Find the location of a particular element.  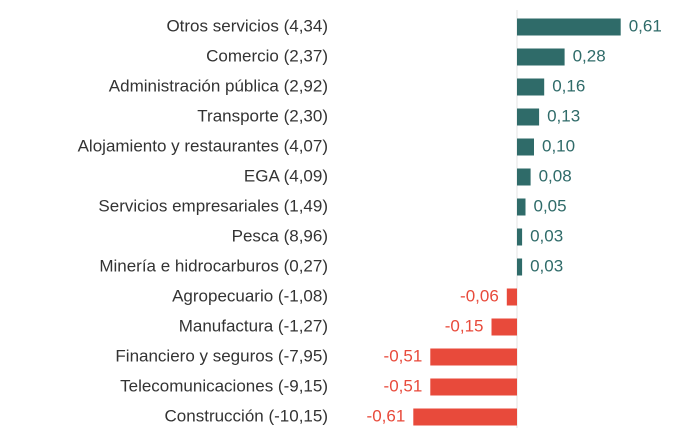

category-label: Servicios empresariales (1,49) is located at coordinates (213, 205).